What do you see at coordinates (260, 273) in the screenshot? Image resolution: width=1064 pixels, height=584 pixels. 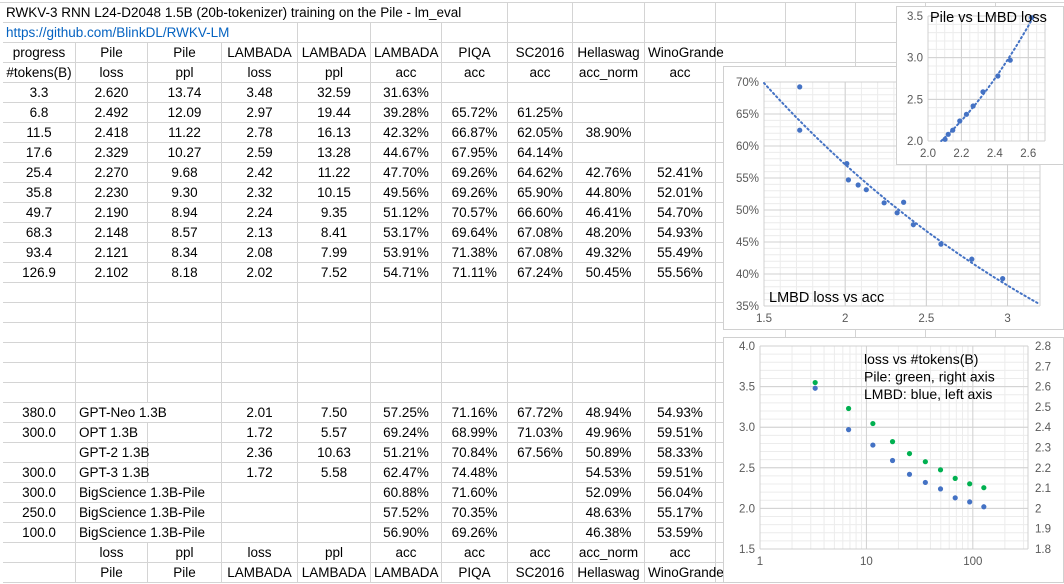 I see `cell: 2.02` at bounding box center [260, 273].